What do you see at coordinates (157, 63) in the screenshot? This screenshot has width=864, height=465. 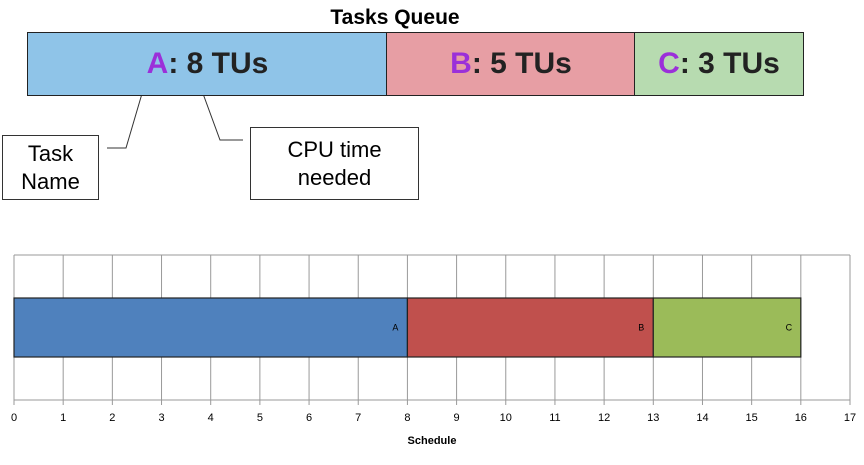 I see `task-name: A` at bounding box center [157, 63].